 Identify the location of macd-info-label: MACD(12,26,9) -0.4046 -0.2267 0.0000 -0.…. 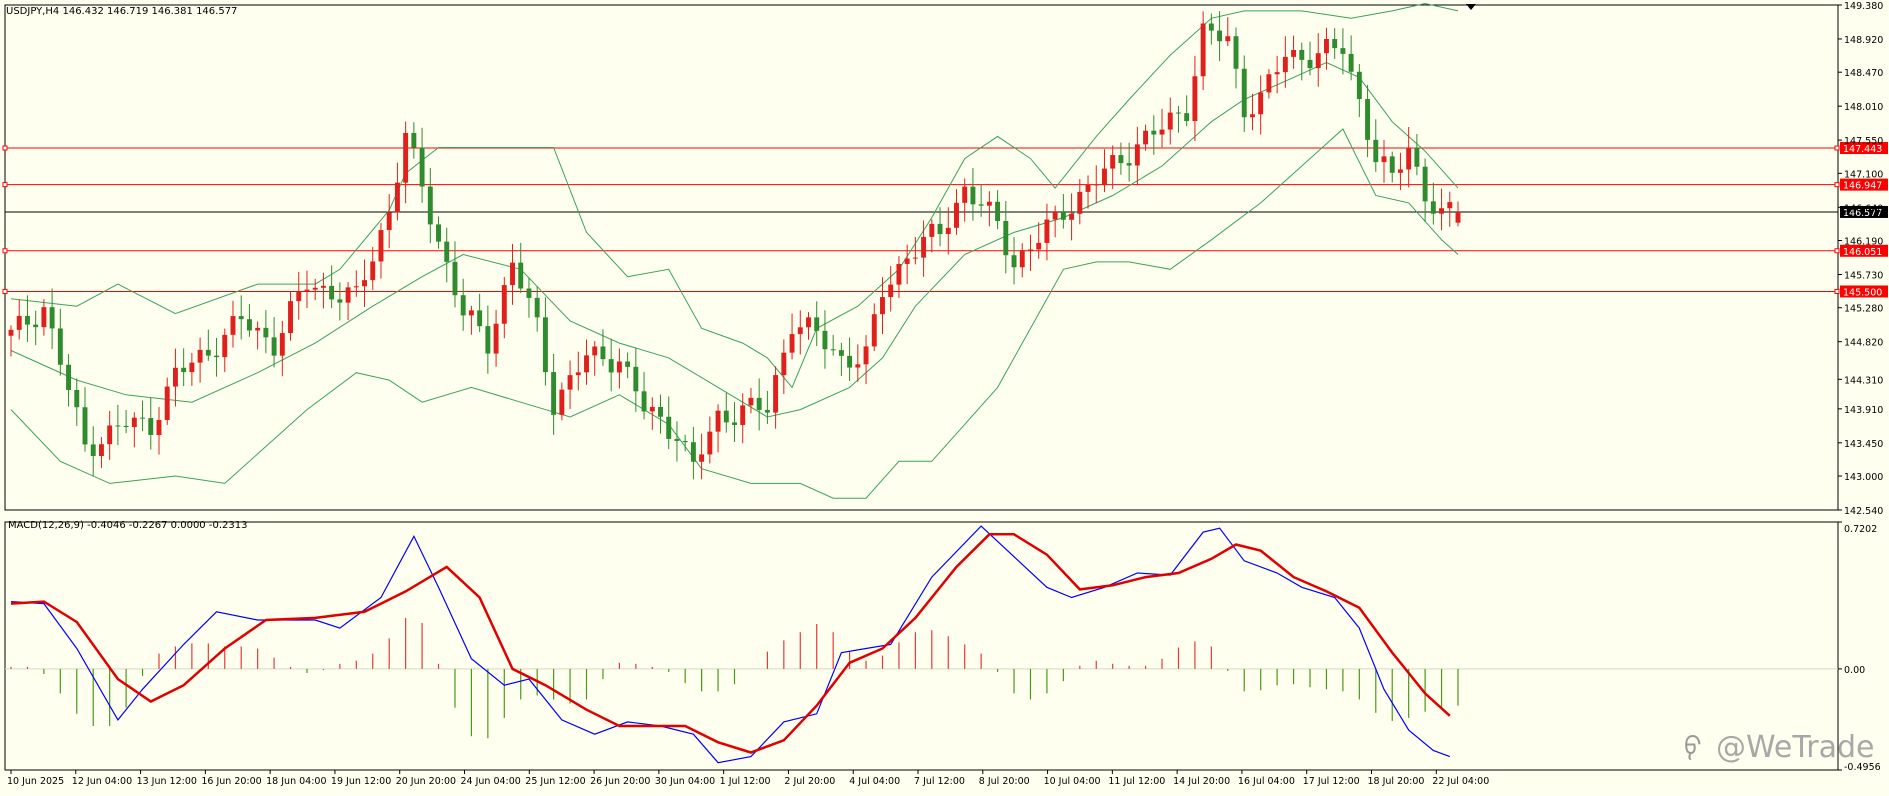
(127, 525).